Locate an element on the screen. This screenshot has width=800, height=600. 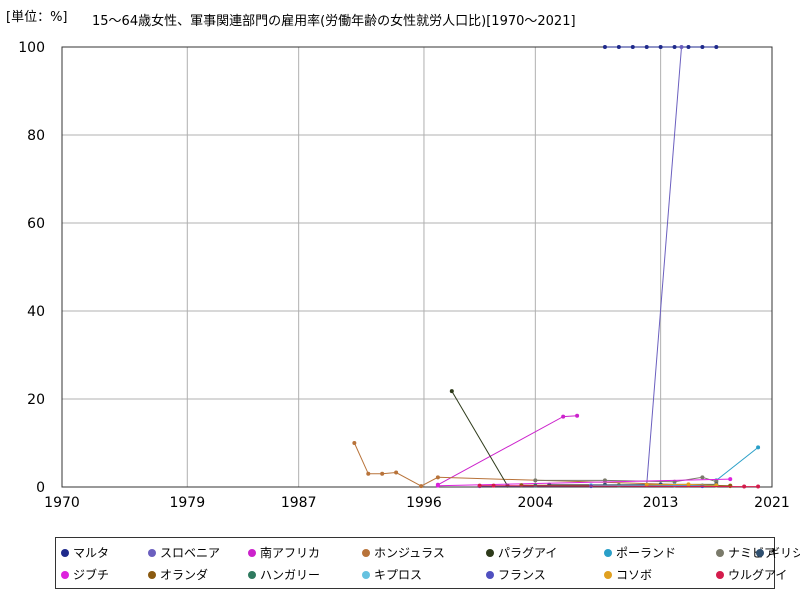
legend-item: マルタ is located at coordinates (85, 552).